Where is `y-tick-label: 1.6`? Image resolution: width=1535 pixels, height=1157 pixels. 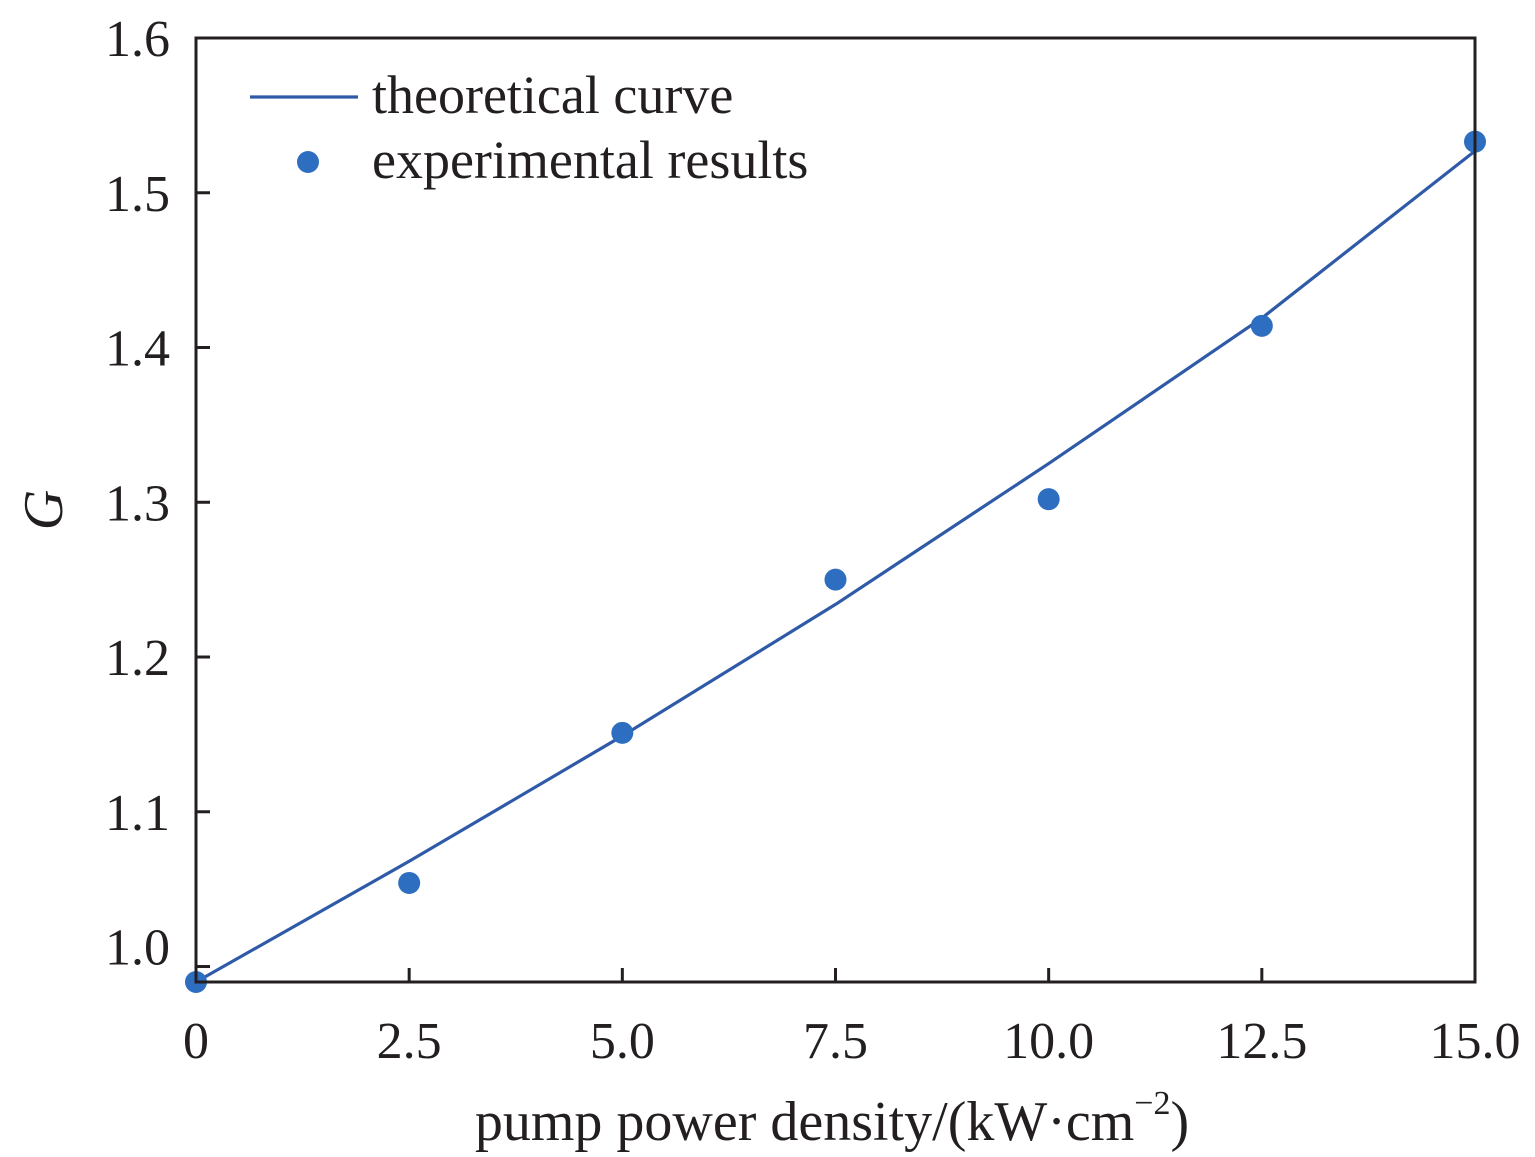 y-tick-label: 1.6 is located at coordinates (137, 39).